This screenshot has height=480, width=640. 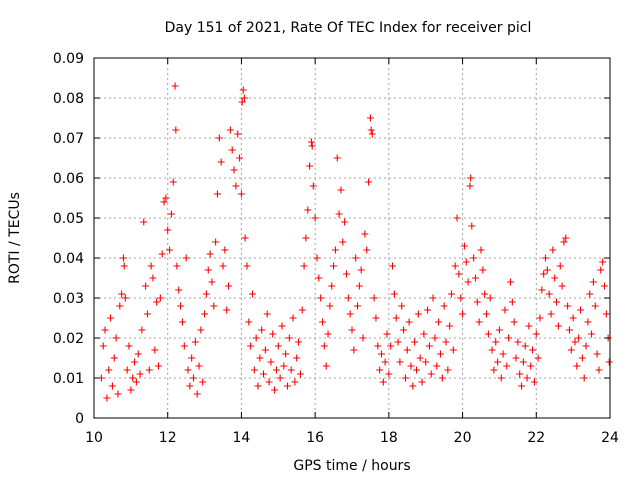 What do you see at coordinates (242, 438) in the screenshot?
I see `x-tick-label: 14` at bounding box center [242, 438].